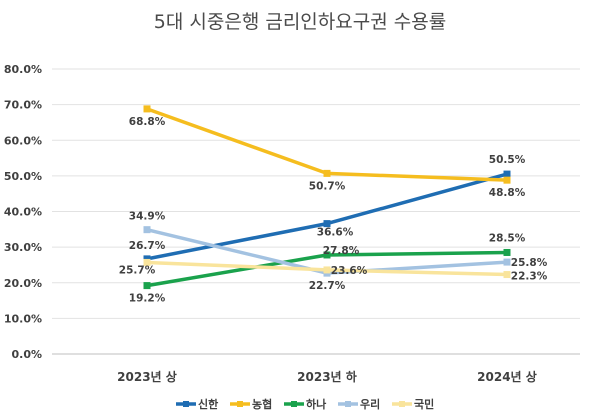 This screenshot has height=411, width=600. I want to click on data-label: 22.3%, so click(529, 277).